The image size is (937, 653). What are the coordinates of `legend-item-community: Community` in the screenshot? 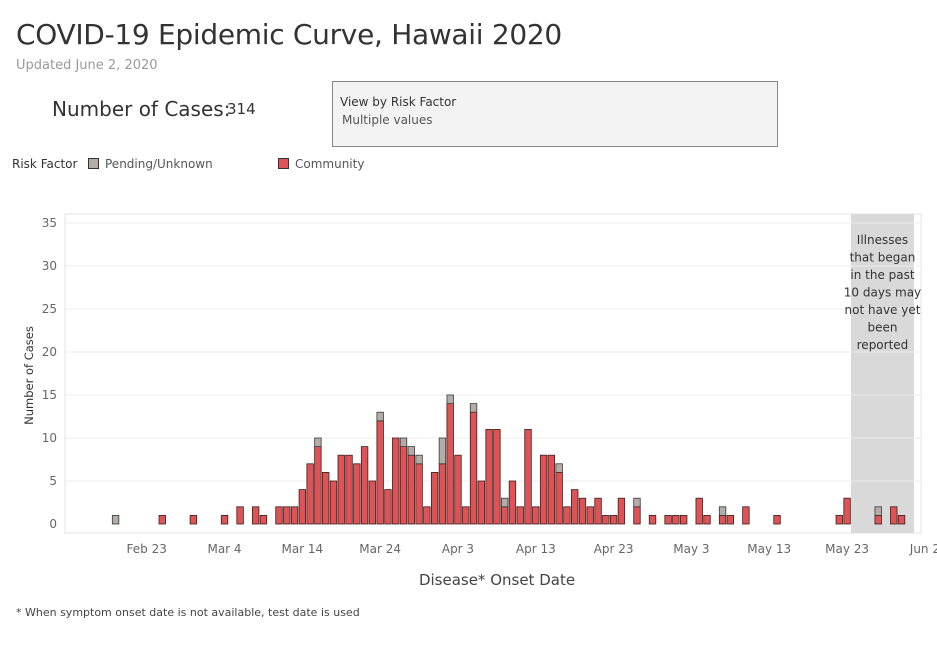 It's located at (321, 164).